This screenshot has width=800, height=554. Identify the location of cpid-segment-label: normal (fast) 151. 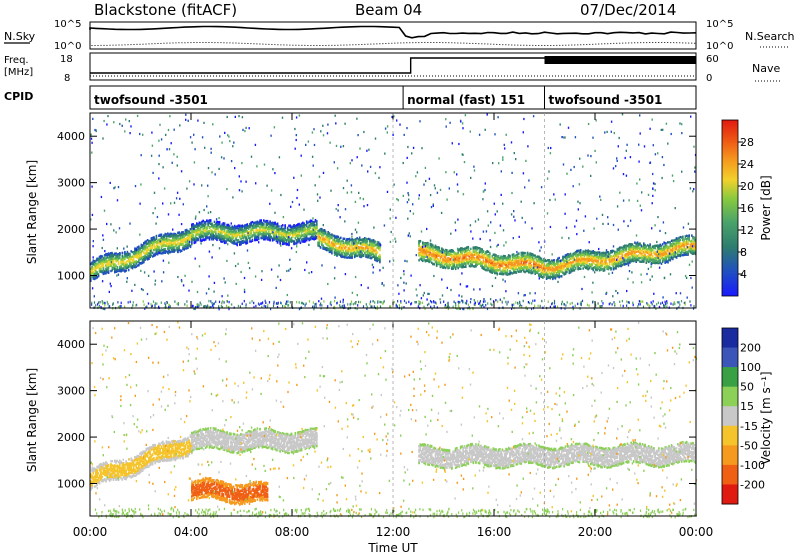
(466, 100).